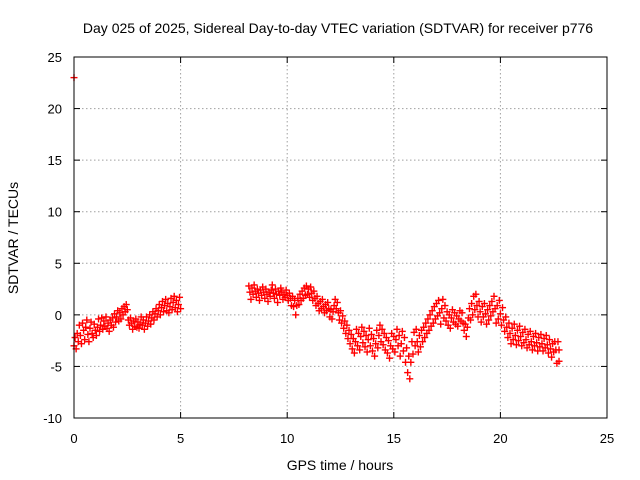 This screenshot has width=640, height=480. Describe the element at coordinates (55, 57) in the screenshot. I see `y-tick-label: 25` at that location.